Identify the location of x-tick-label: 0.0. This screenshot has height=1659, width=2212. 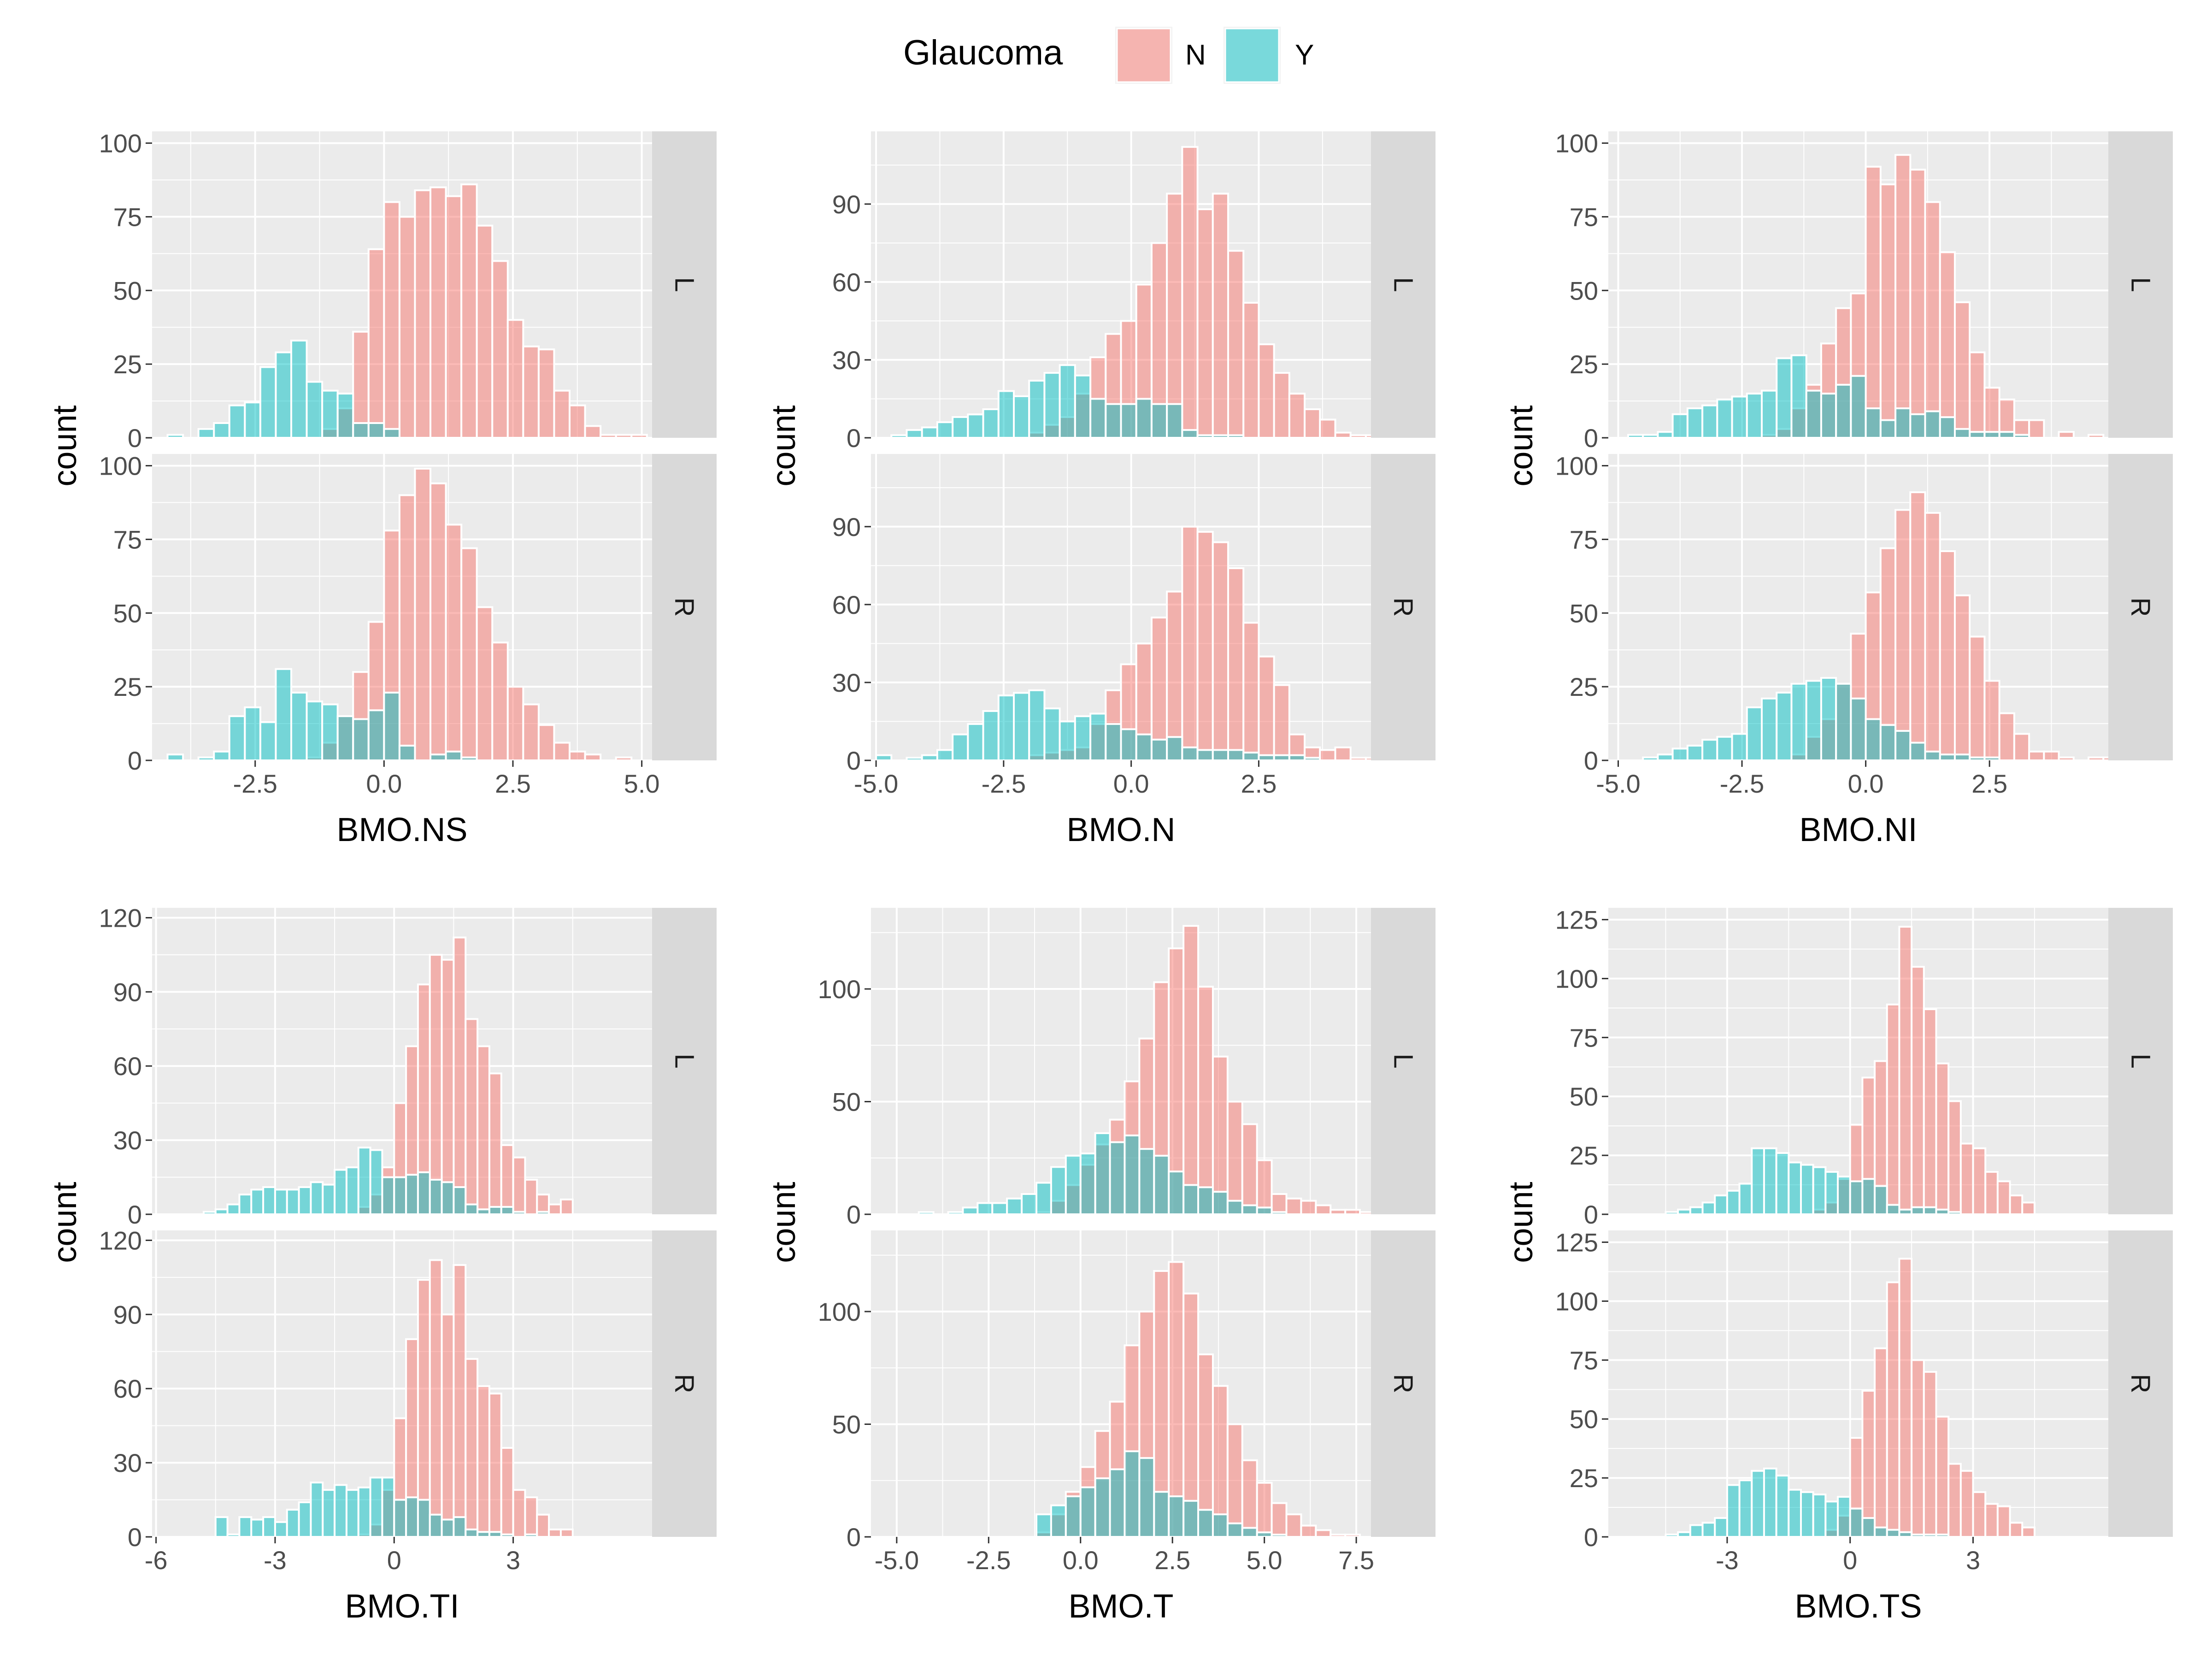
(384, 783).